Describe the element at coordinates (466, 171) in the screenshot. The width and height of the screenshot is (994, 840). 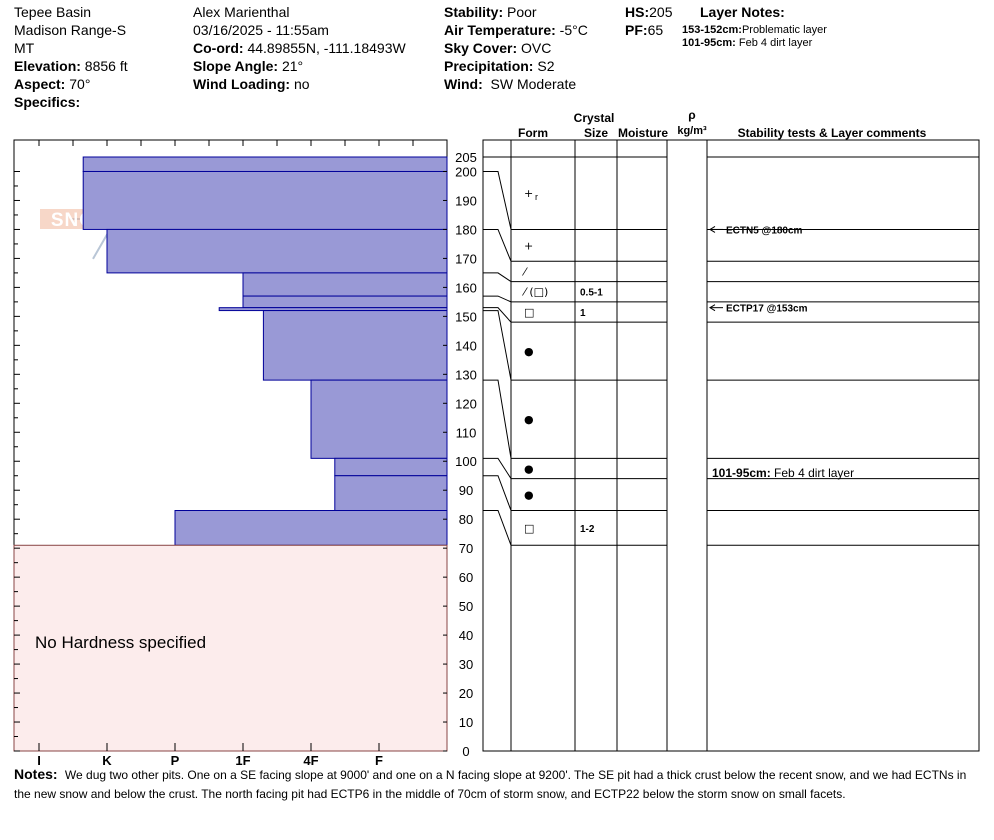
I see `depth-tick-label: 200` at that location.